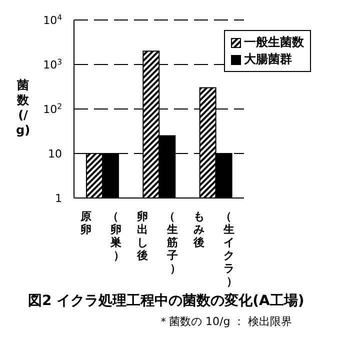 This screenshot has height=339, width=347. I want to click on y-axis-title: 菌数 (/g), so click(23, 108).